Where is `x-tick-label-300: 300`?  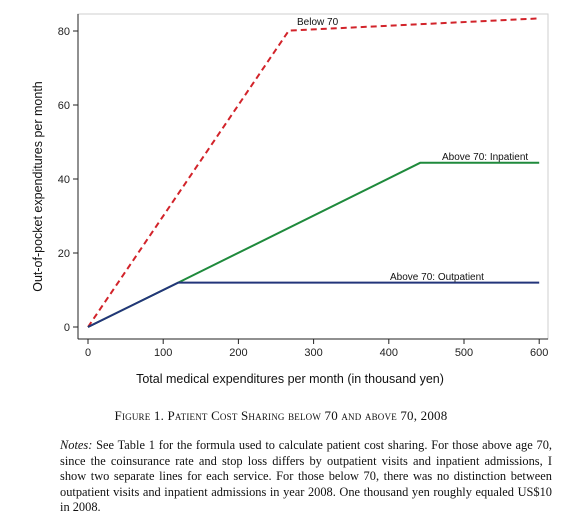
x-tick-label-300: 300 is located at coordinates (313, 353).